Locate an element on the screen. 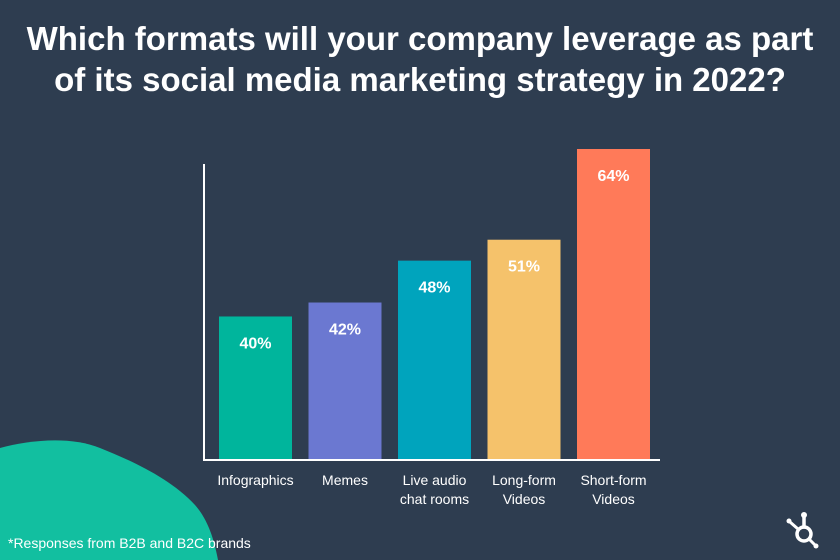 Image resolution: width=840 pixels, height=560 pixels. value-label-4: 64% is located at coordinates (613, 176).